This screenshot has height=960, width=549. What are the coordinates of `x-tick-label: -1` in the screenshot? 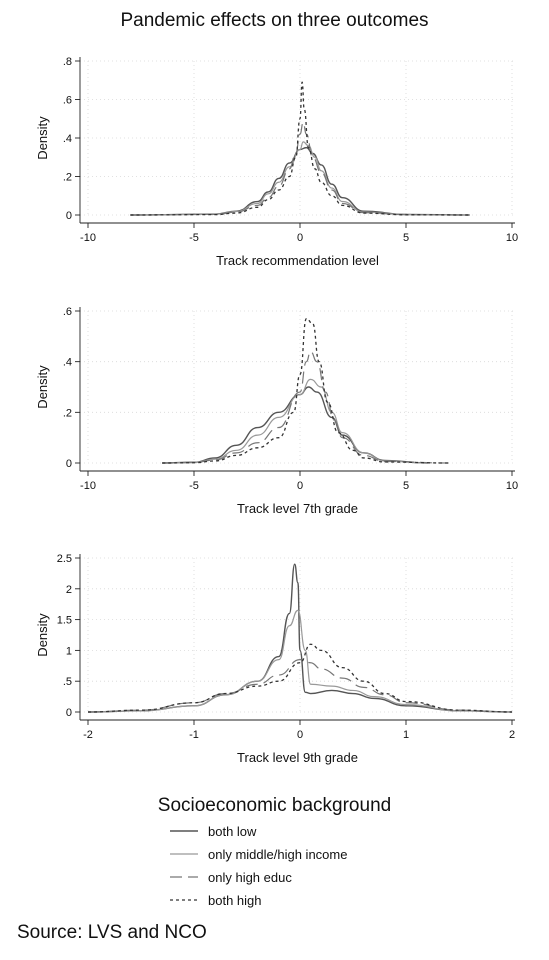 It's located at (194, 735).